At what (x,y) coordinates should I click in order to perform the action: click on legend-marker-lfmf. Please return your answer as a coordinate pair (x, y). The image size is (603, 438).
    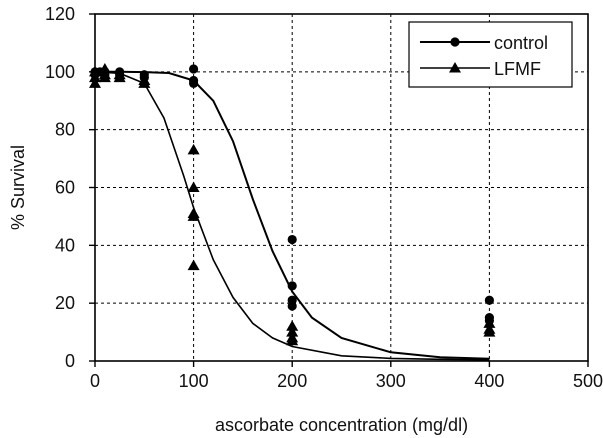
    Looking at the image, I should click on (455, 67).